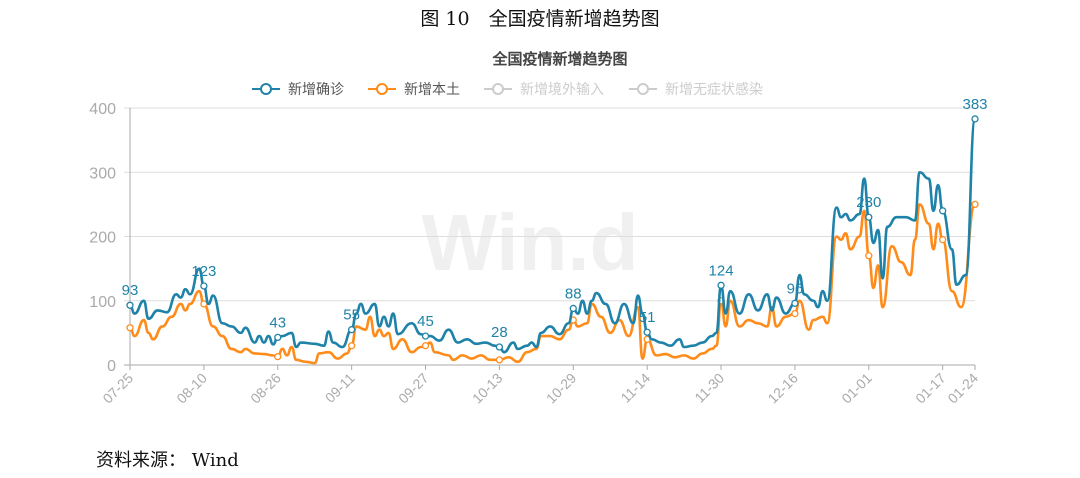  Describe the element at coordinates (974, 104) in the screenshot. I see `data-label: 383` at that location.